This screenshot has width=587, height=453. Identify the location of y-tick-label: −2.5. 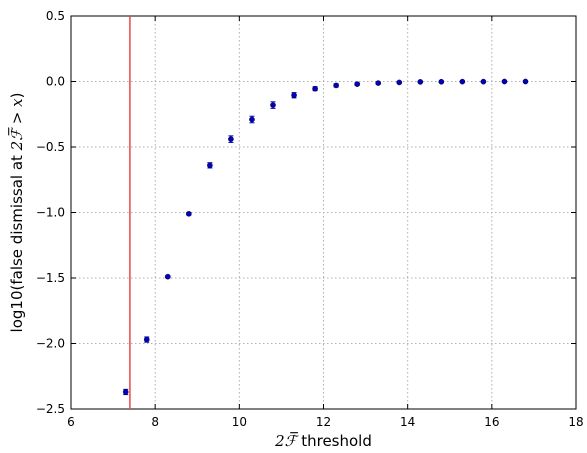
(50, 409).